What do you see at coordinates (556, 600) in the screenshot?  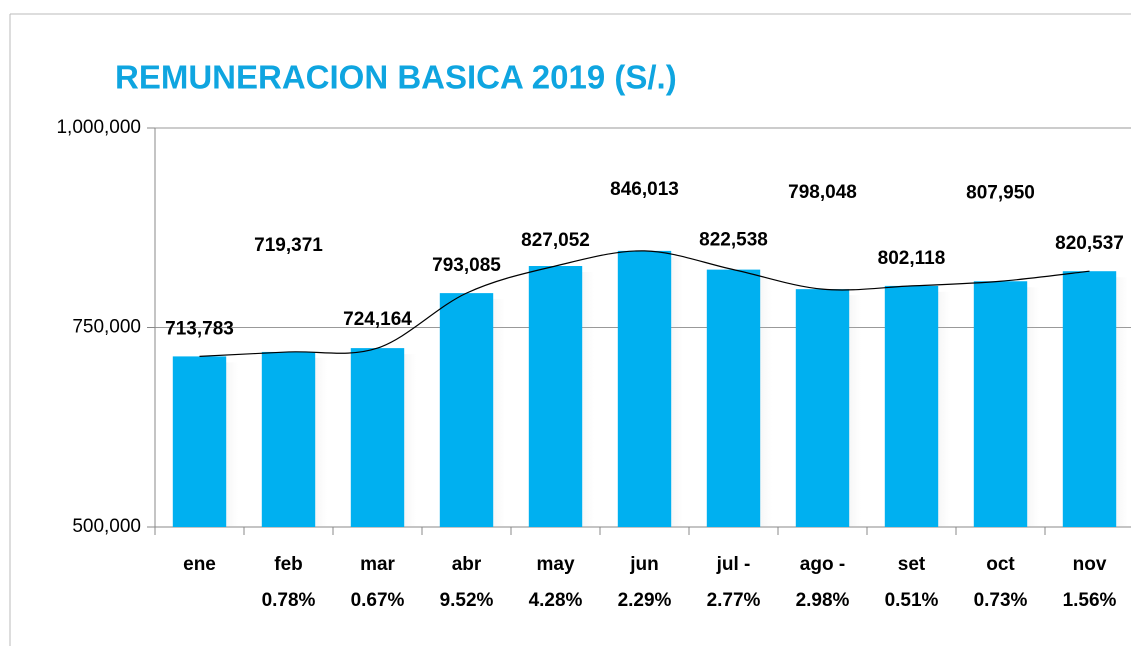 I see `change-label: 4.28%` at bounding box center [556, 600].